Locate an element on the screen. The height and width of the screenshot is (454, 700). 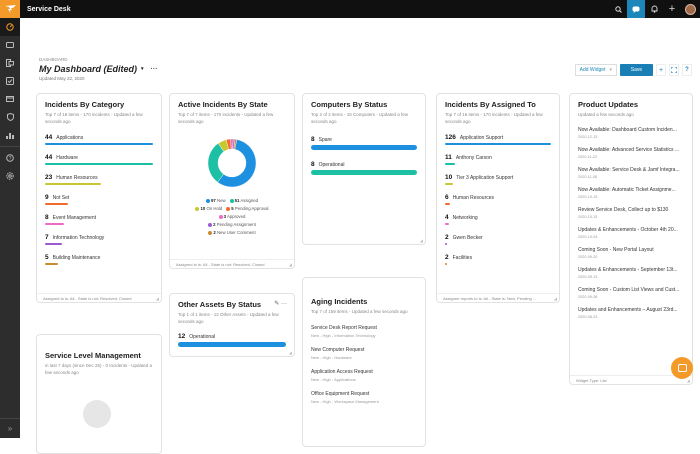
settings-icon is located at coordinates (10, 176).